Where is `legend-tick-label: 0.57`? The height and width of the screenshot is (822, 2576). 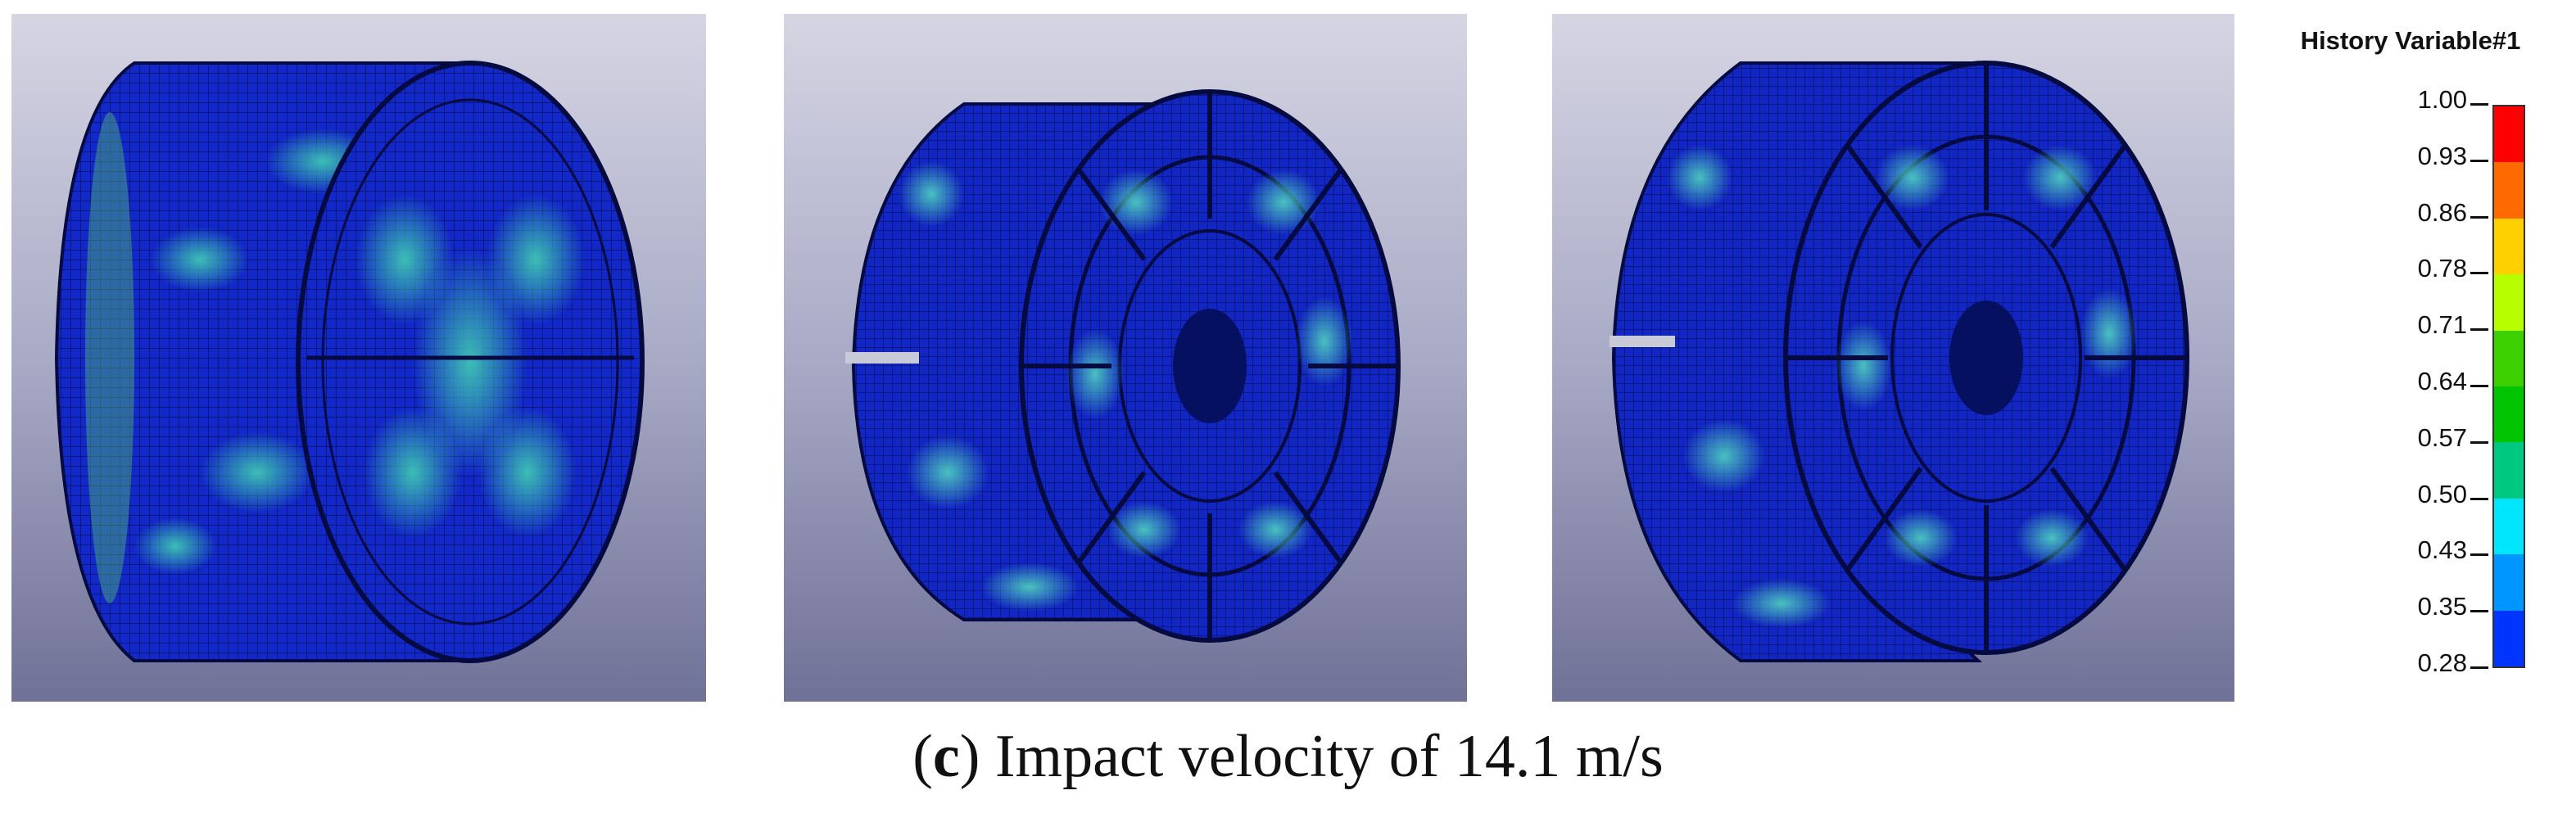 legend-tick-label: 0.57 is located at coordinates (2442, 437).